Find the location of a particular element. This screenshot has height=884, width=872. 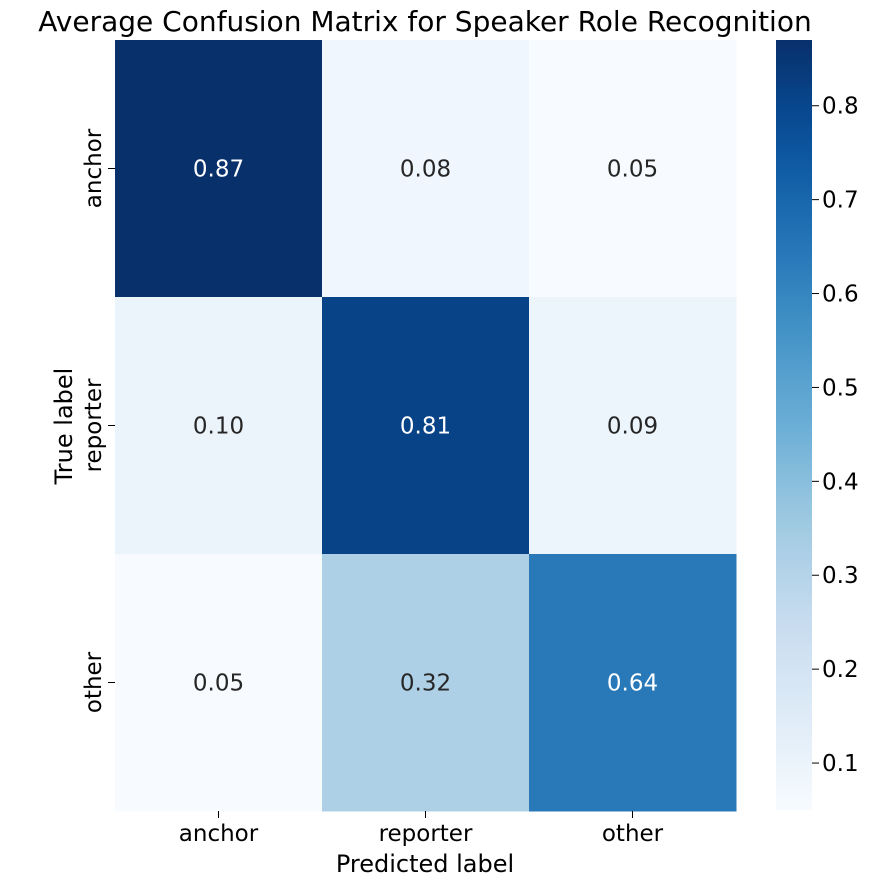

cell-value-label-2-2: 0.64 is located at coordinates (632, 684).